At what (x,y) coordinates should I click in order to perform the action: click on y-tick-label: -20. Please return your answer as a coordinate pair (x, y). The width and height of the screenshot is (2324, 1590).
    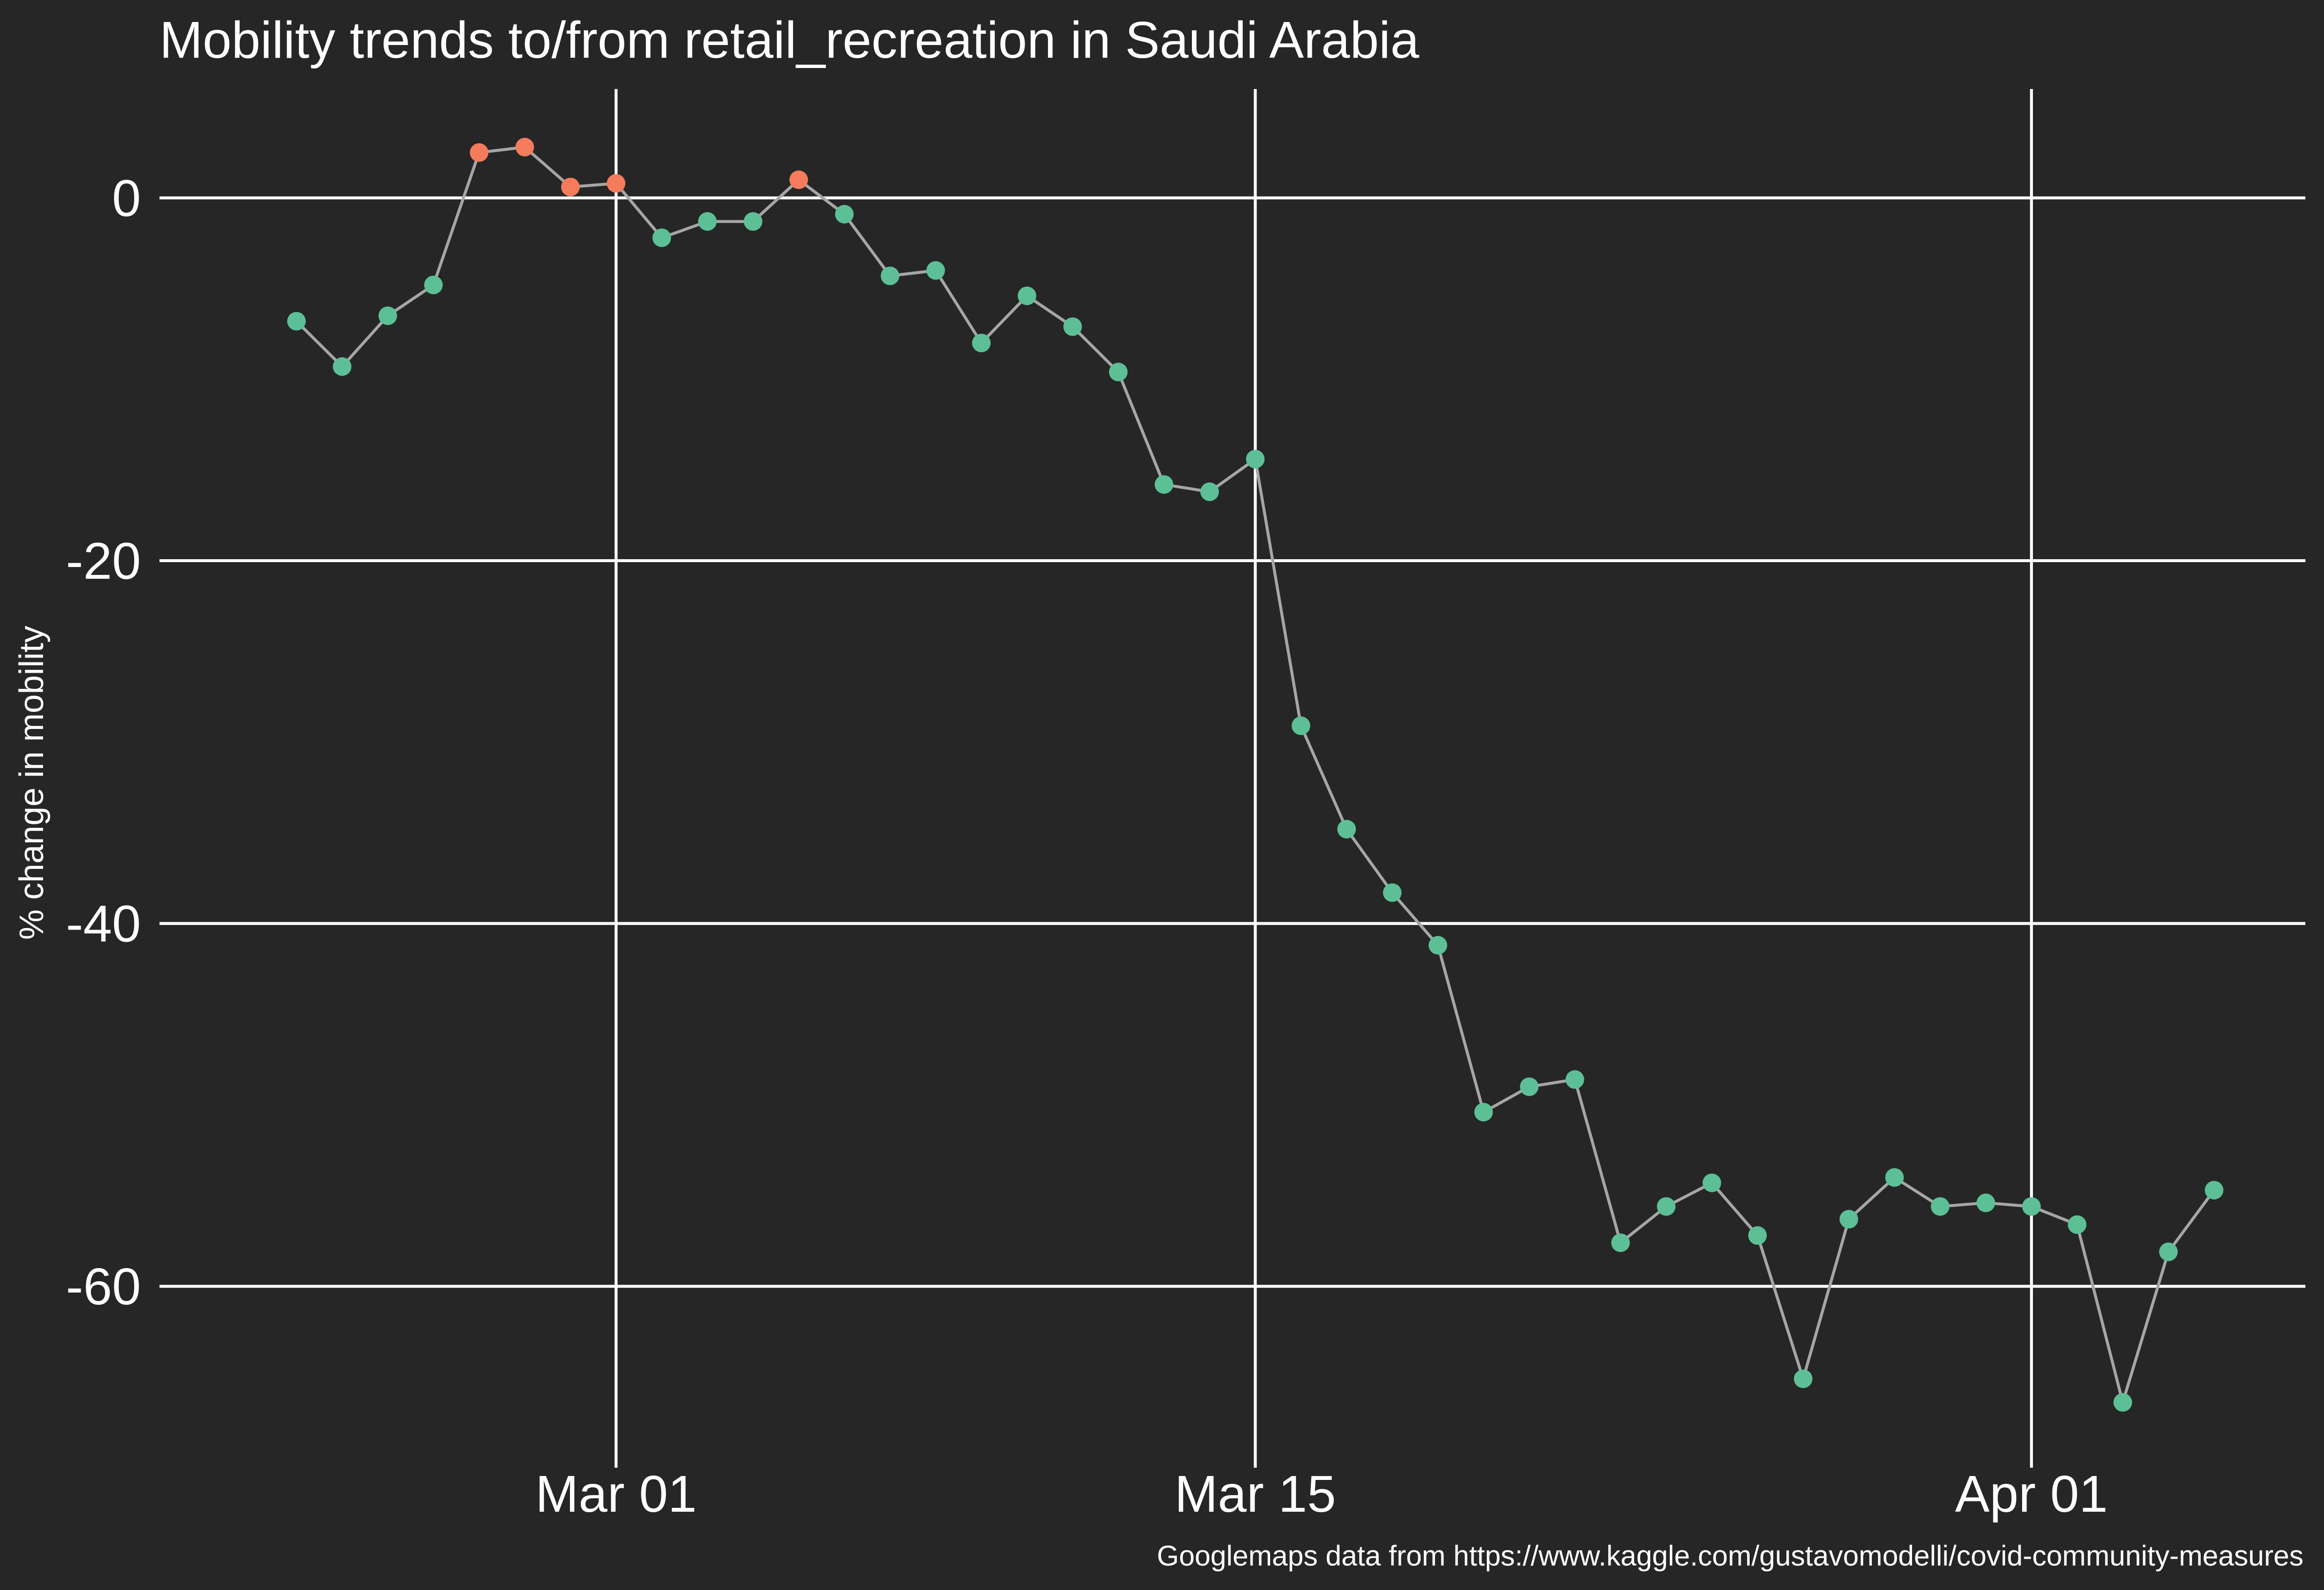
    Looking at the image, I should click on (104, 561).